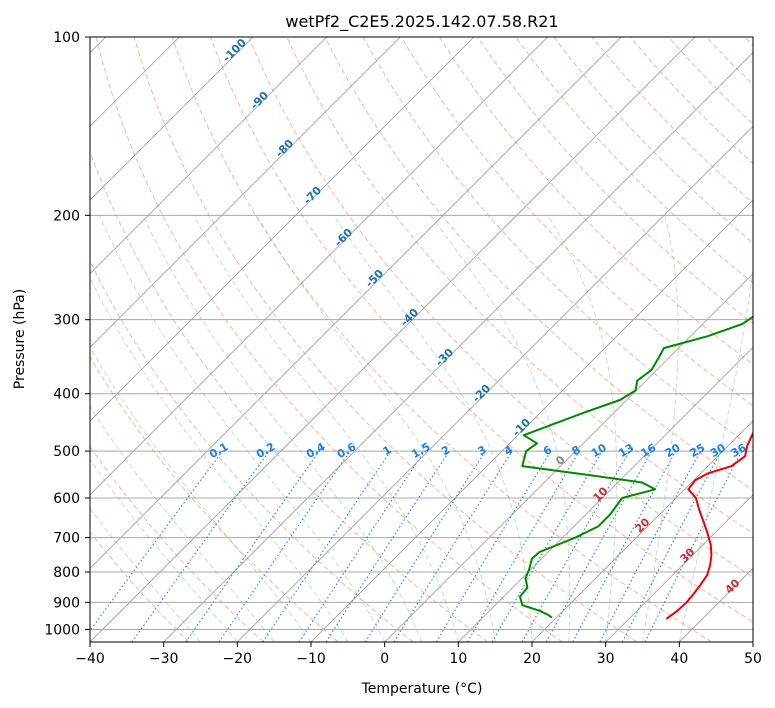 The image size is (775, 708). What do you see at coordinates (606, 659) in the screenshot?
I see `x-tick-label: 30` at bounding box center [606, 659].